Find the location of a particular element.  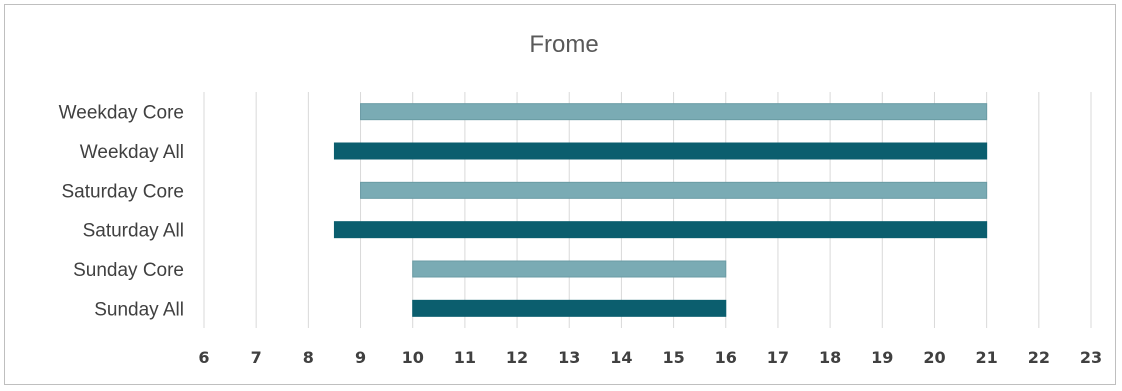

bar-saturday-core is located at coordinates (674, 190).